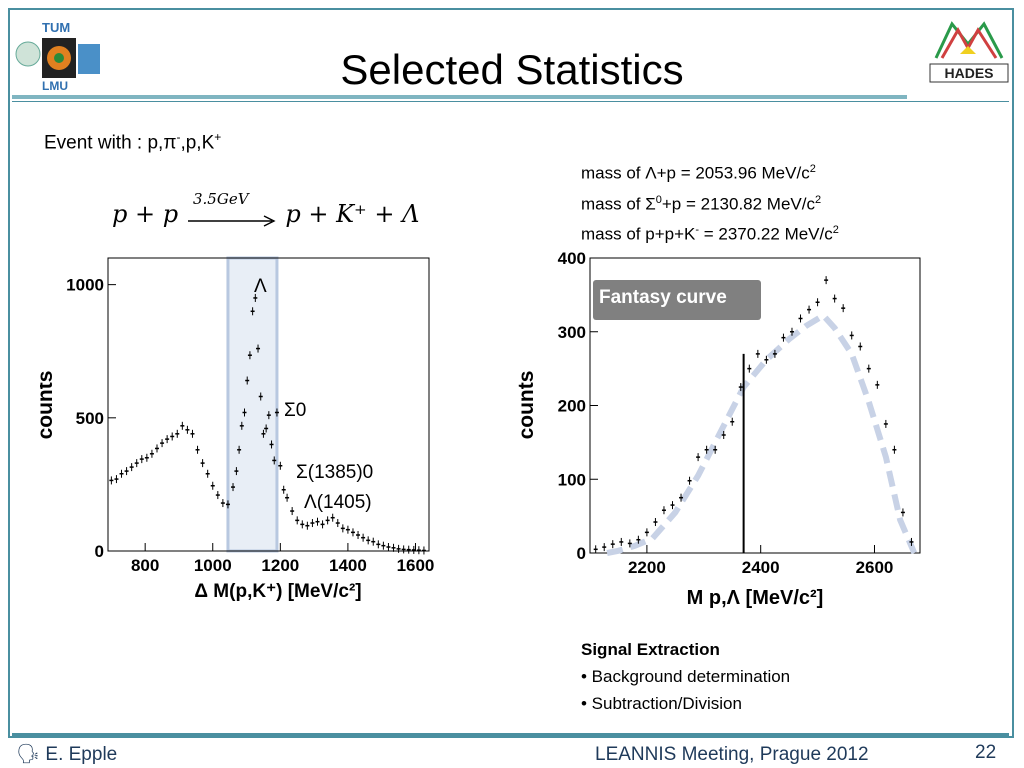 This screenshot has height=768, width=1024. I want to click on author-name: E. Epple, so click(81, 754).